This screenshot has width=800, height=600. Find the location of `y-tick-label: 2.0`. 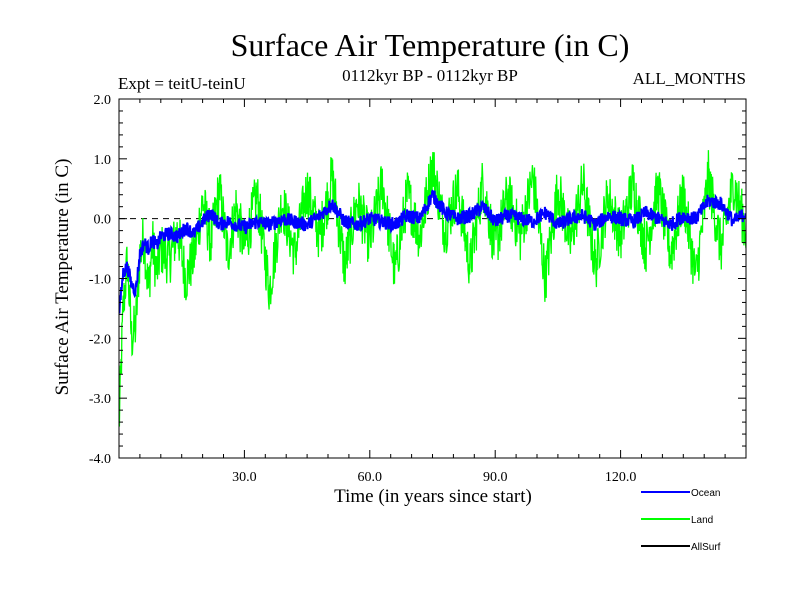

y-tick-label: 2.0 is located at coordinates (103, 100).